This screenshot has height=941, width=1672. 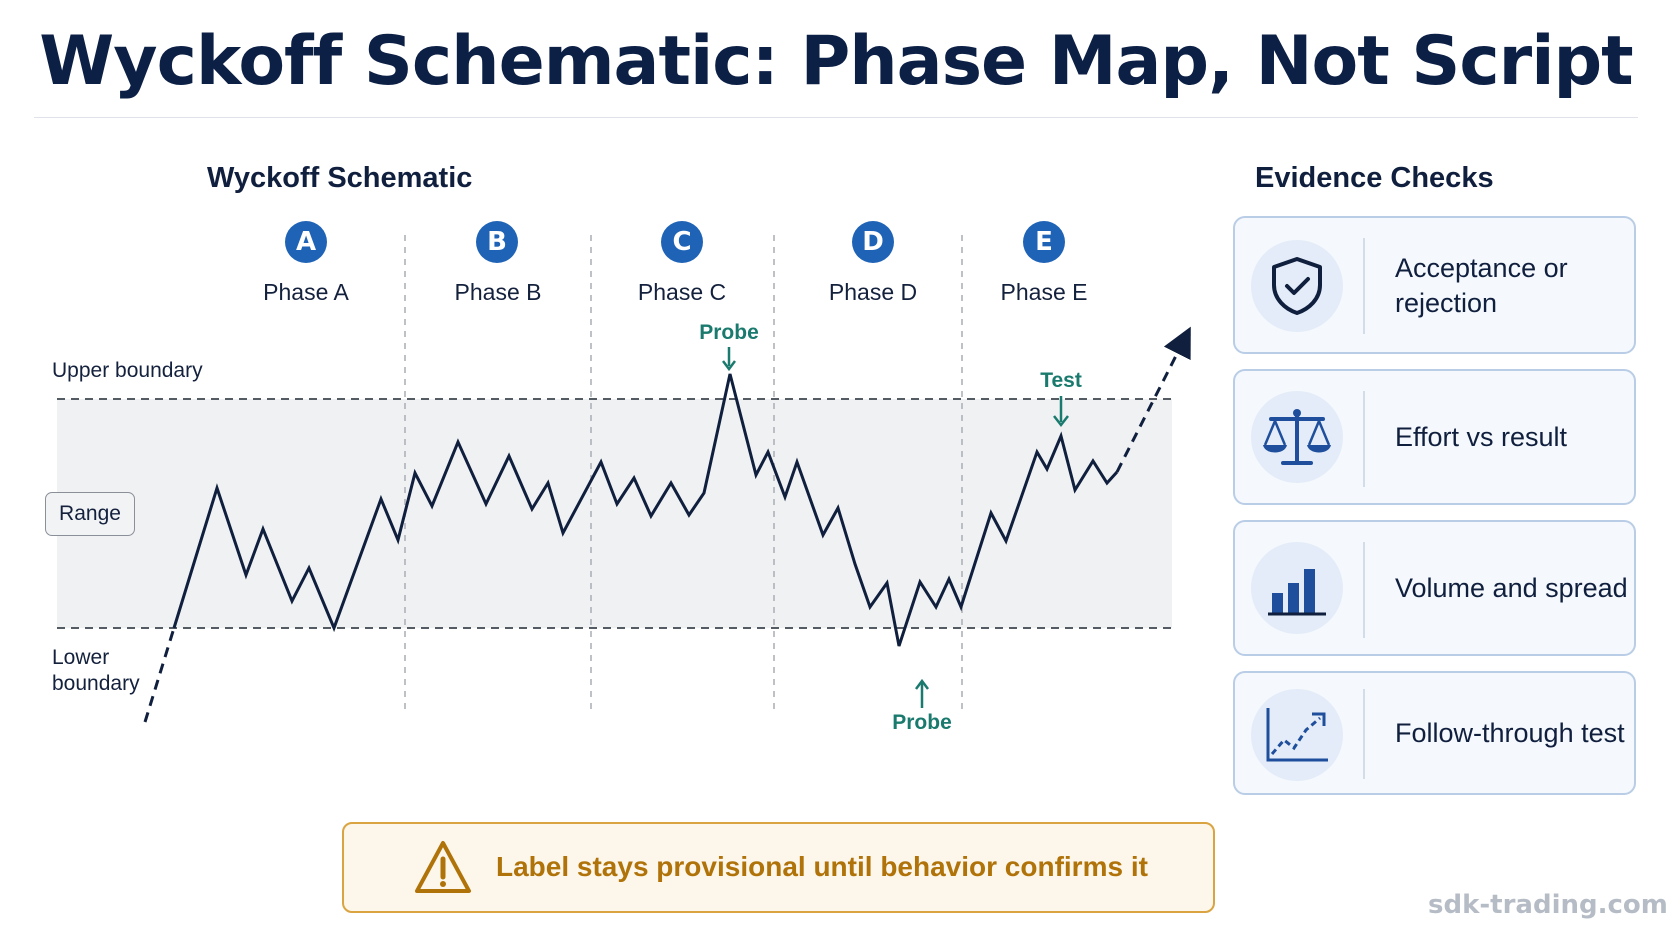 What do you see at coordinates (90, 514) in the screenshot?
I see `range-tag: Range` at bounding box center [90, 514].